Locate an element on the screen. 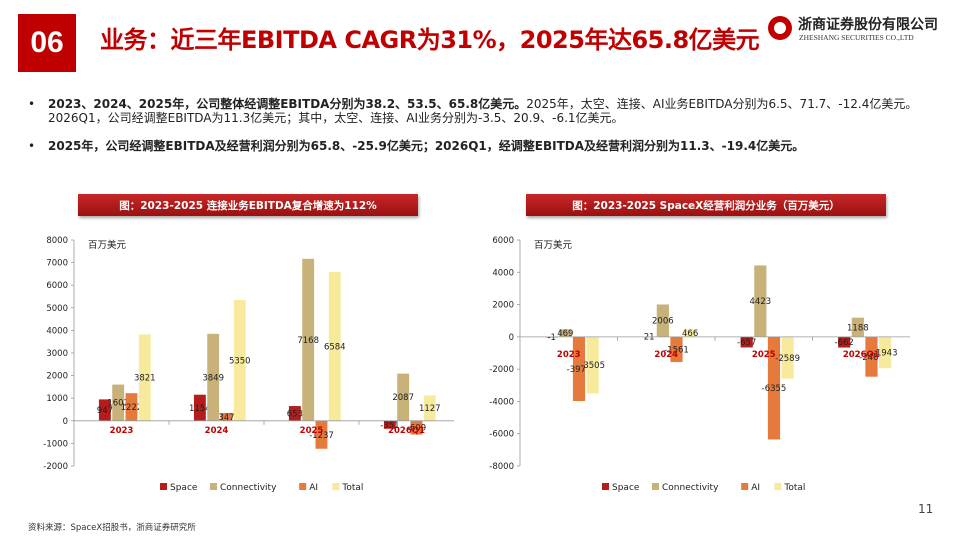 The width and height of the screenshot is (960, 540). y-tick-label: 1000 is located at coordinates (57, 399).